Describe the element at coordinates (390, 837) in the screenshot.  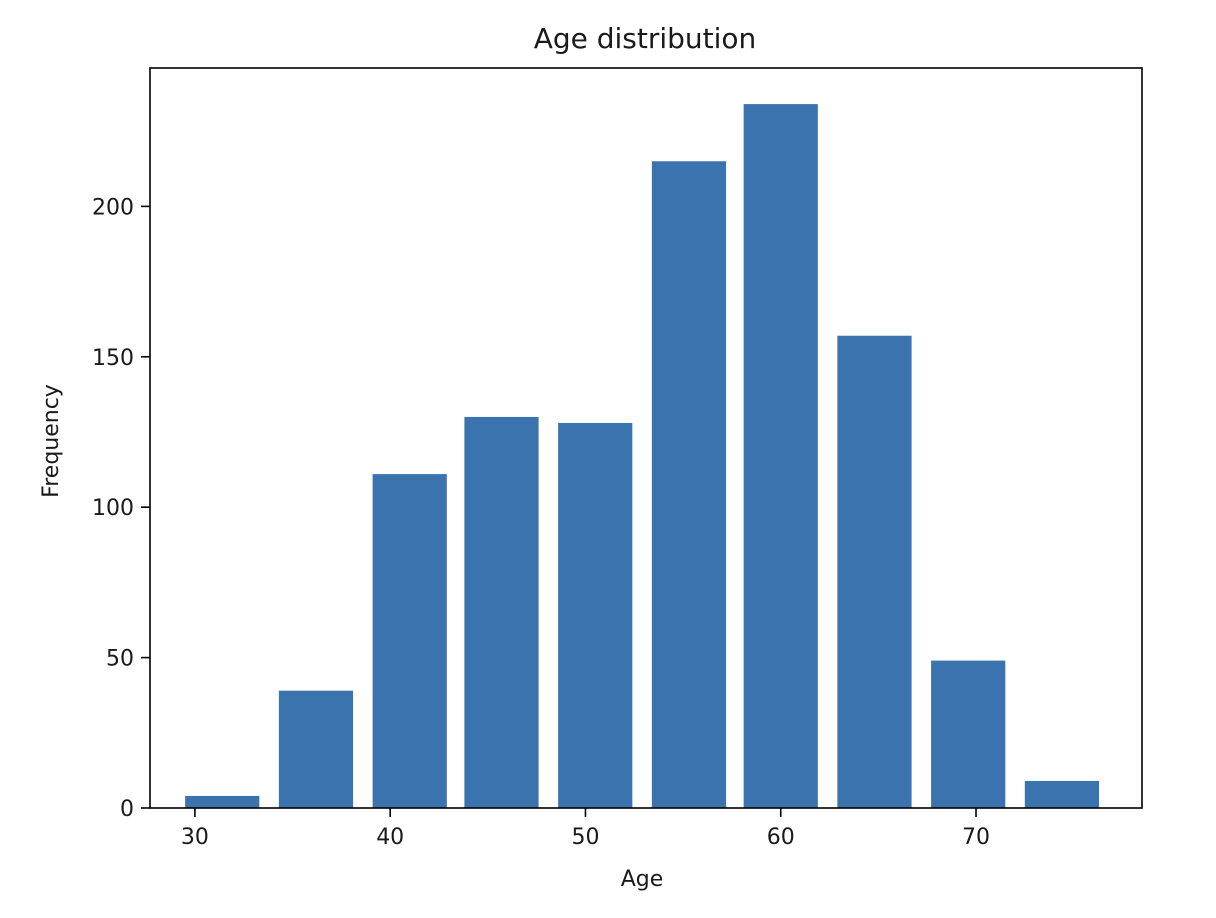
I see `x-tick-label-40: 40` at that location.